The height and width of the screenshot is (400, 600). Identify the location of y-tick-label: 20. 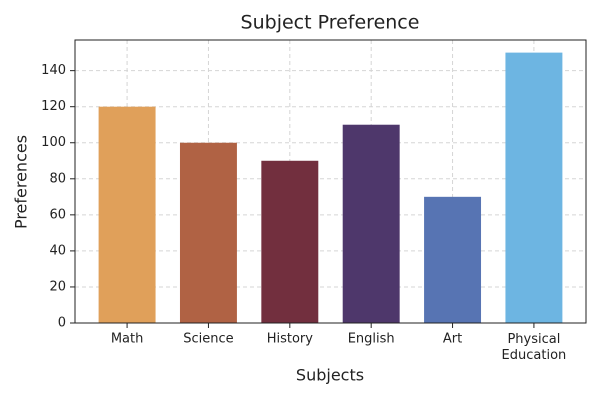
(57, 286).